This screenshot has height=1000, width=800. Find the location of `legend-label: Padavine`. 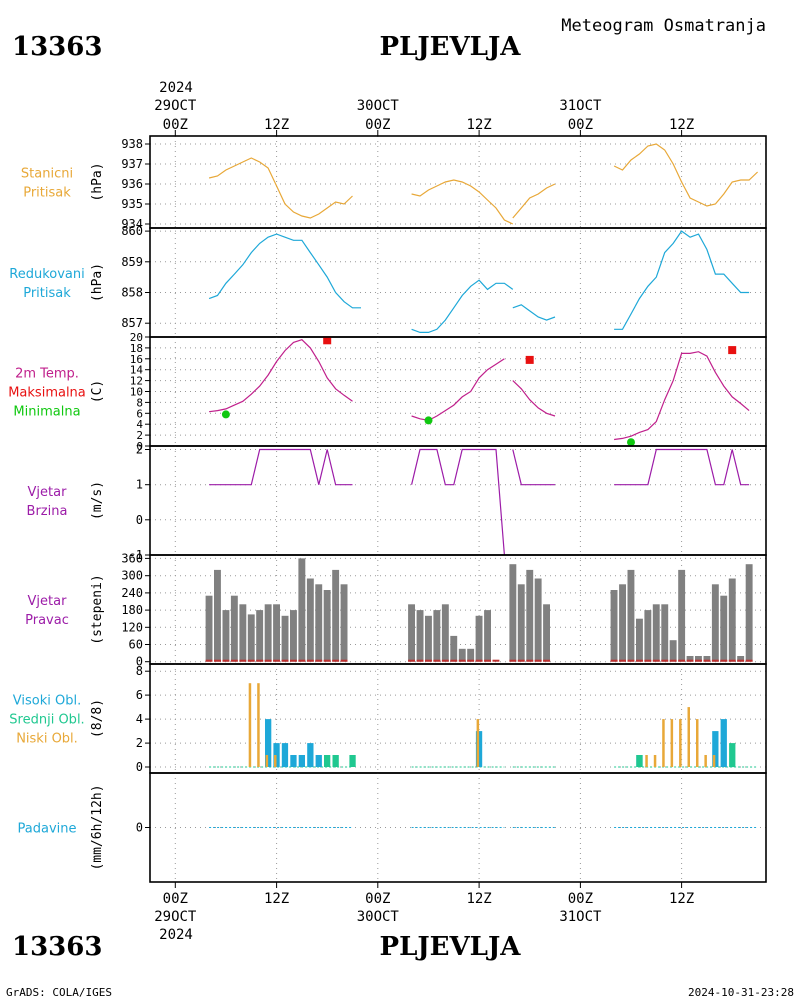

legend-label: Padavine is located at coordinates (47, 829).